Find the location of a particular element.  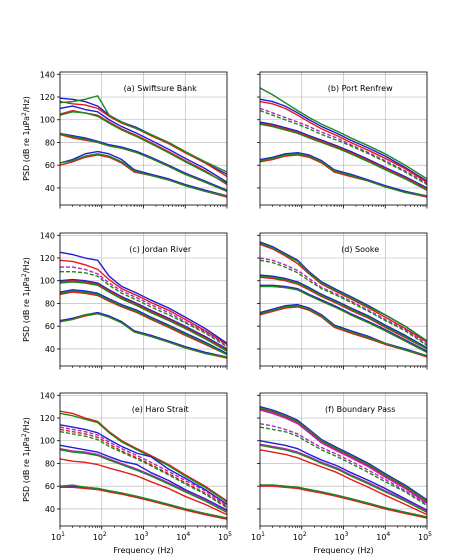

y-axis-label-suffix: /Hz) is located at coordinates (26, 104).